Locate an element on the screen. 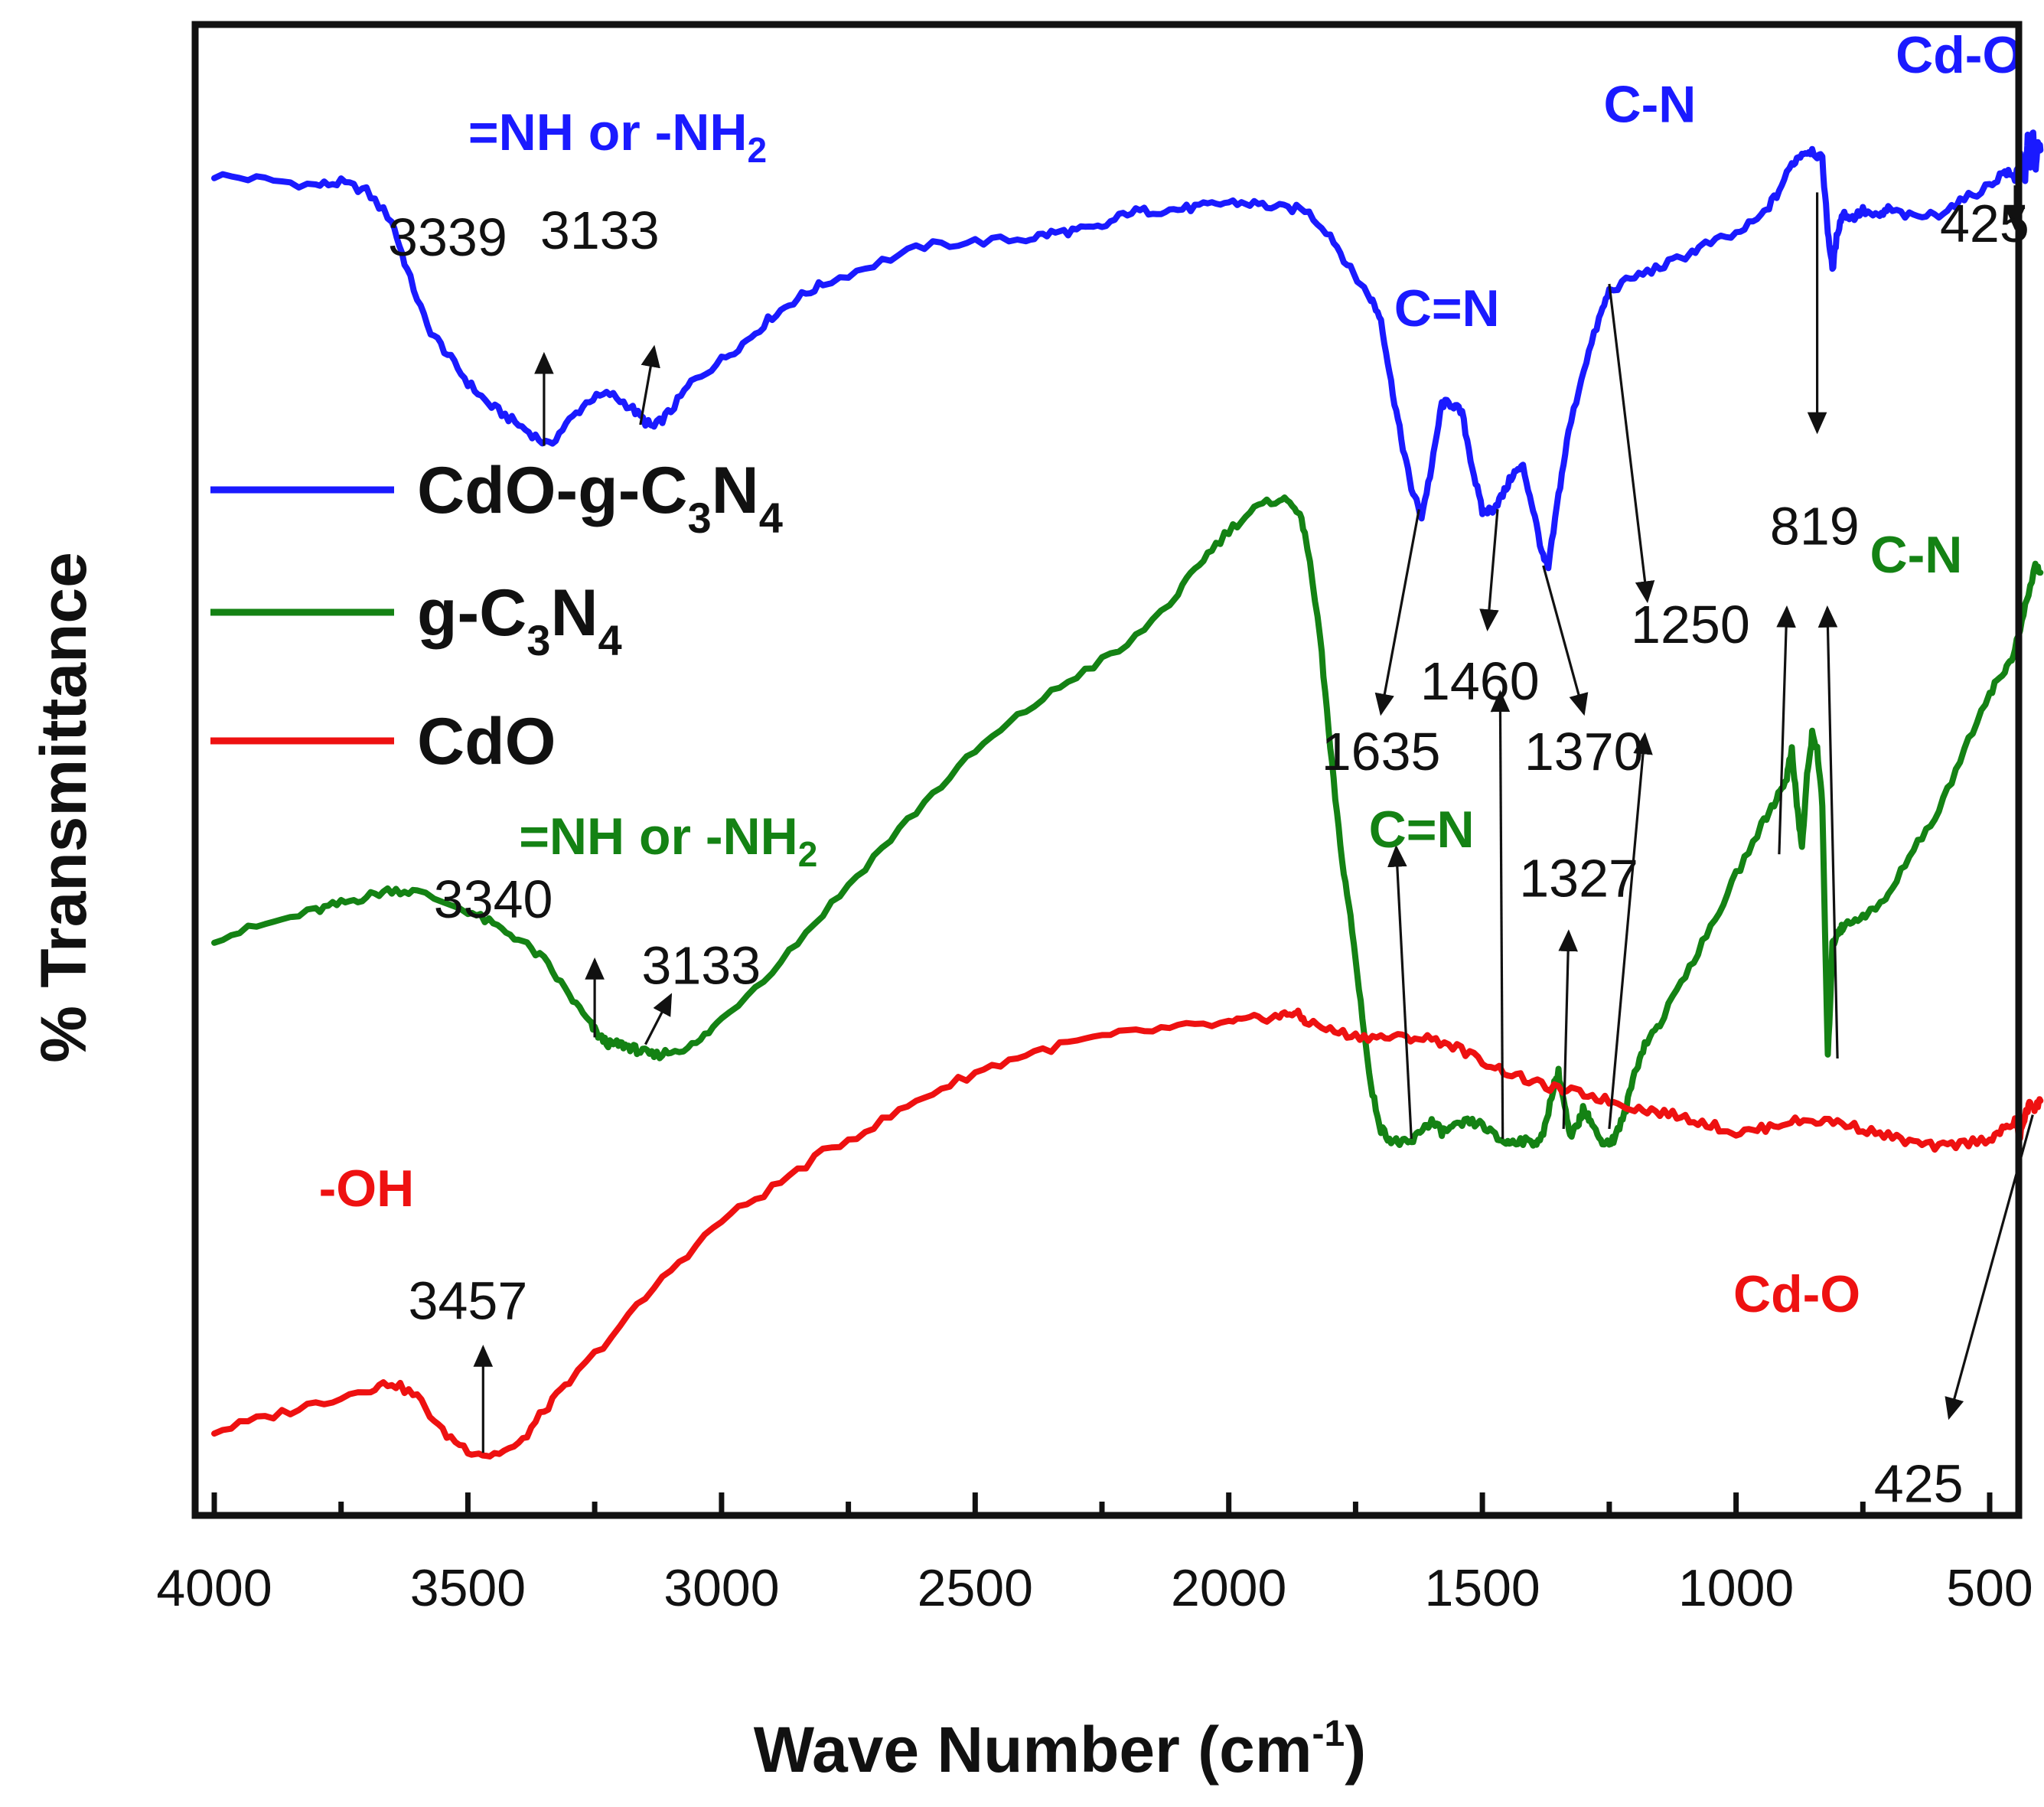 The width and height of the screenshot is (2044, 1807). x-axis-title-sup: -1 is located at coordinates (1328, 1734).